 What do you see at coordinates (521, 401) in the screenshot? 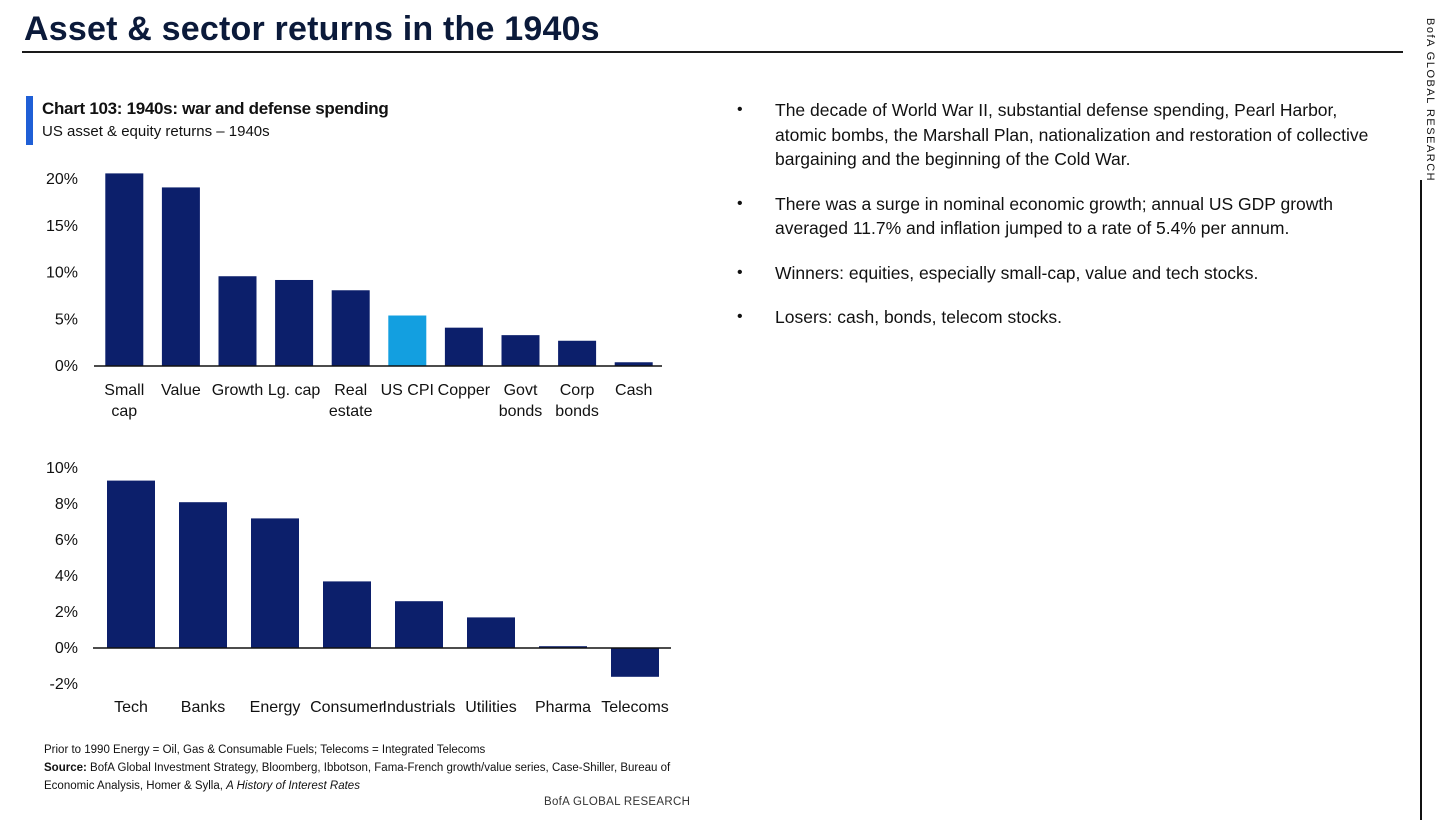
I see `x-category-label: Govt bonds` at bounding box center [521, 401].